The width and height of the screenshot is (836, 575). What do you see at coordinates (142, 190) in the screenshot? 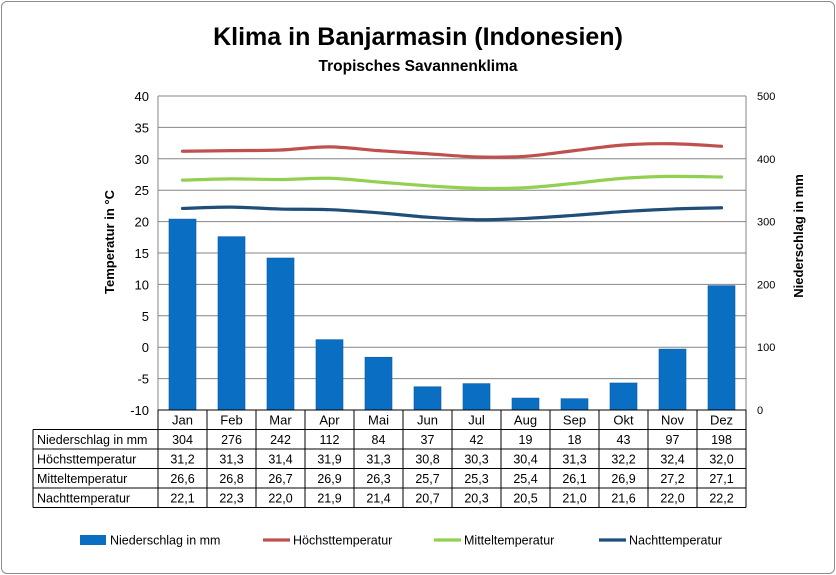
I see `y-tick-left: 25` at bounding box center [142, 190].